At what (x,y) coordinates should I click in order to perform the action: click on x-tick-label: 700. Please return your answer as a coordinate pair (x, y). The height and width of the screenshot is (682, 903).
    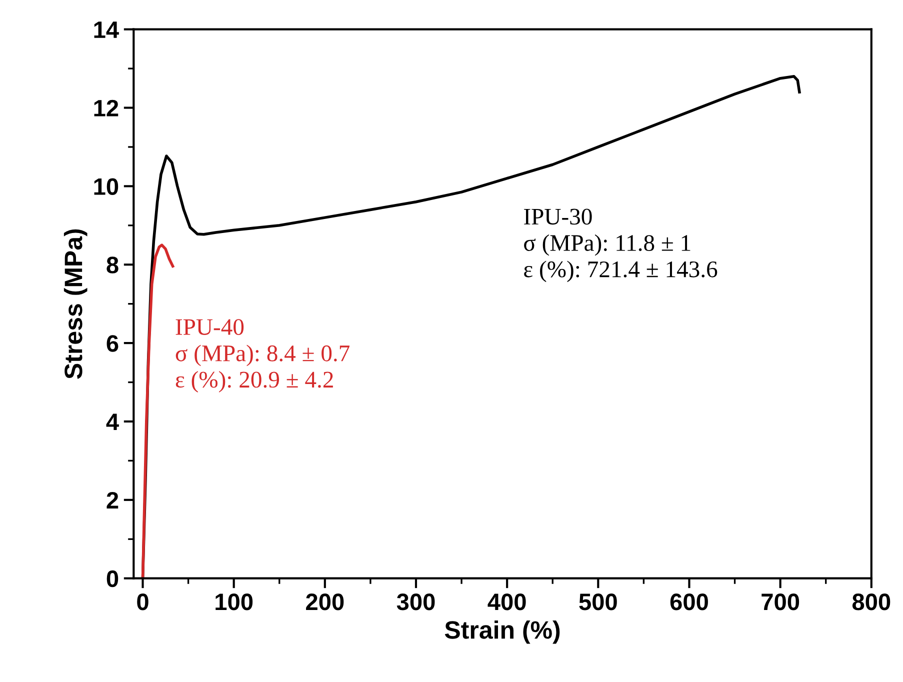
    Looking at the image, I should click on (781, 602).